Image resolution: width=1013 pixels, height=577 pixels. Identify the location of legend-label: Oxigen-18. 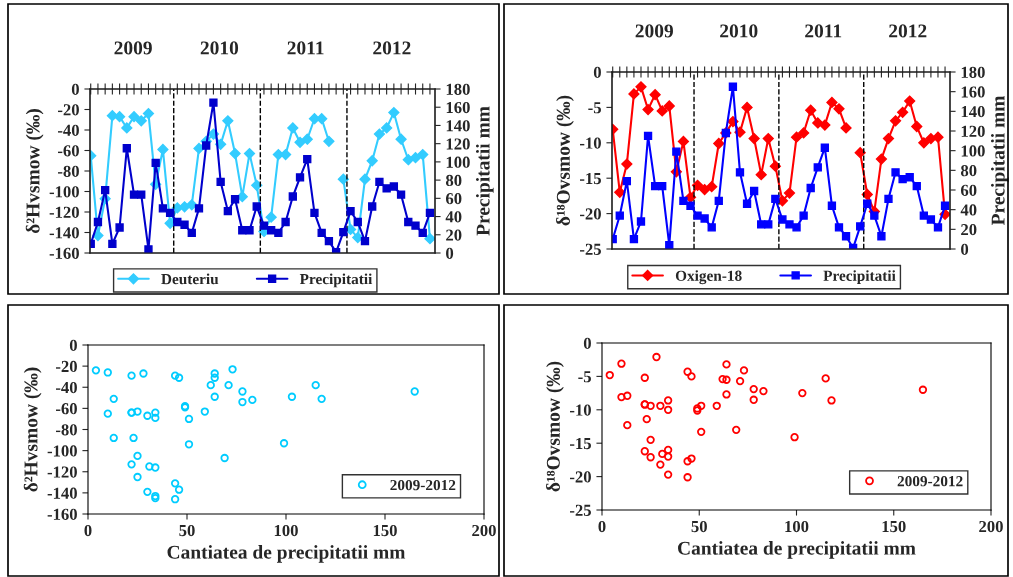
(708, 277).